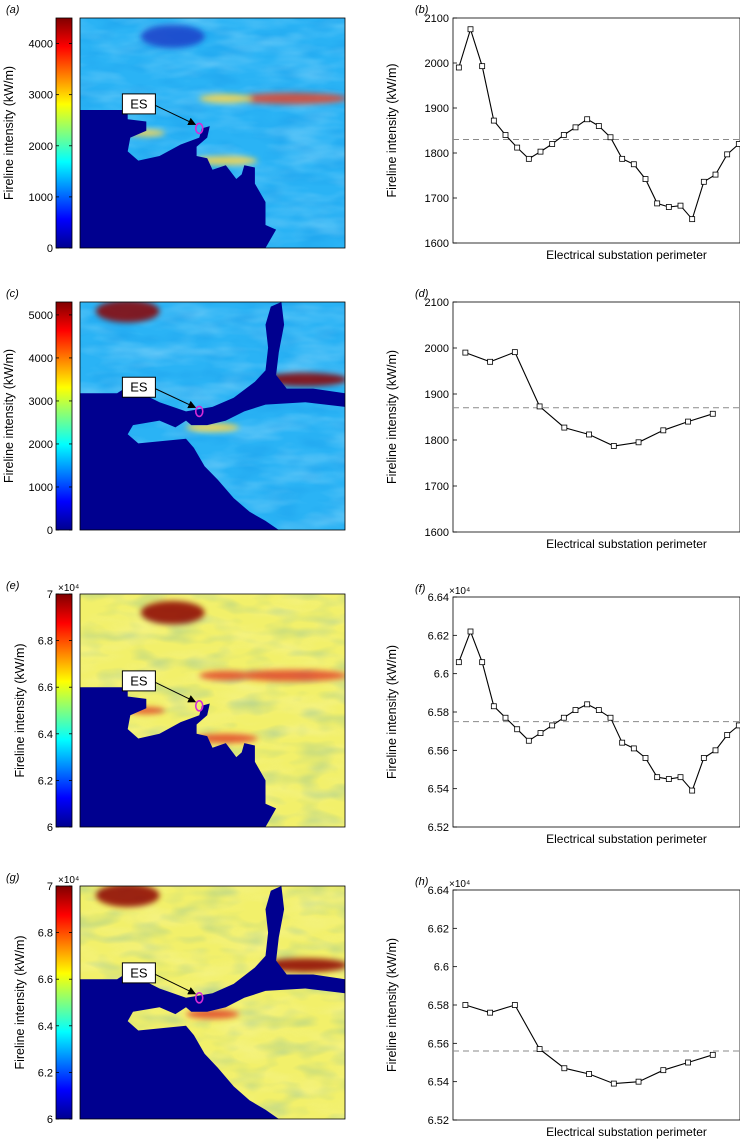 This screenshot has width=740, height=1143. I want to click on y-tick-label: 6.54, so click(438, 1083).